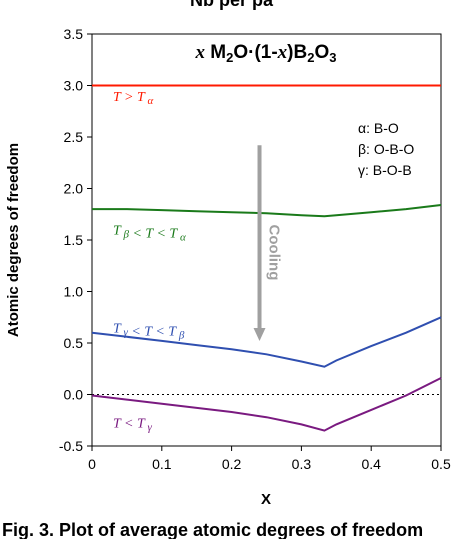  What do you see at coordinates (149, 234) in the screenshot?
I see `series-label-1: T β < T < T α` at bounding box center [149, 234].